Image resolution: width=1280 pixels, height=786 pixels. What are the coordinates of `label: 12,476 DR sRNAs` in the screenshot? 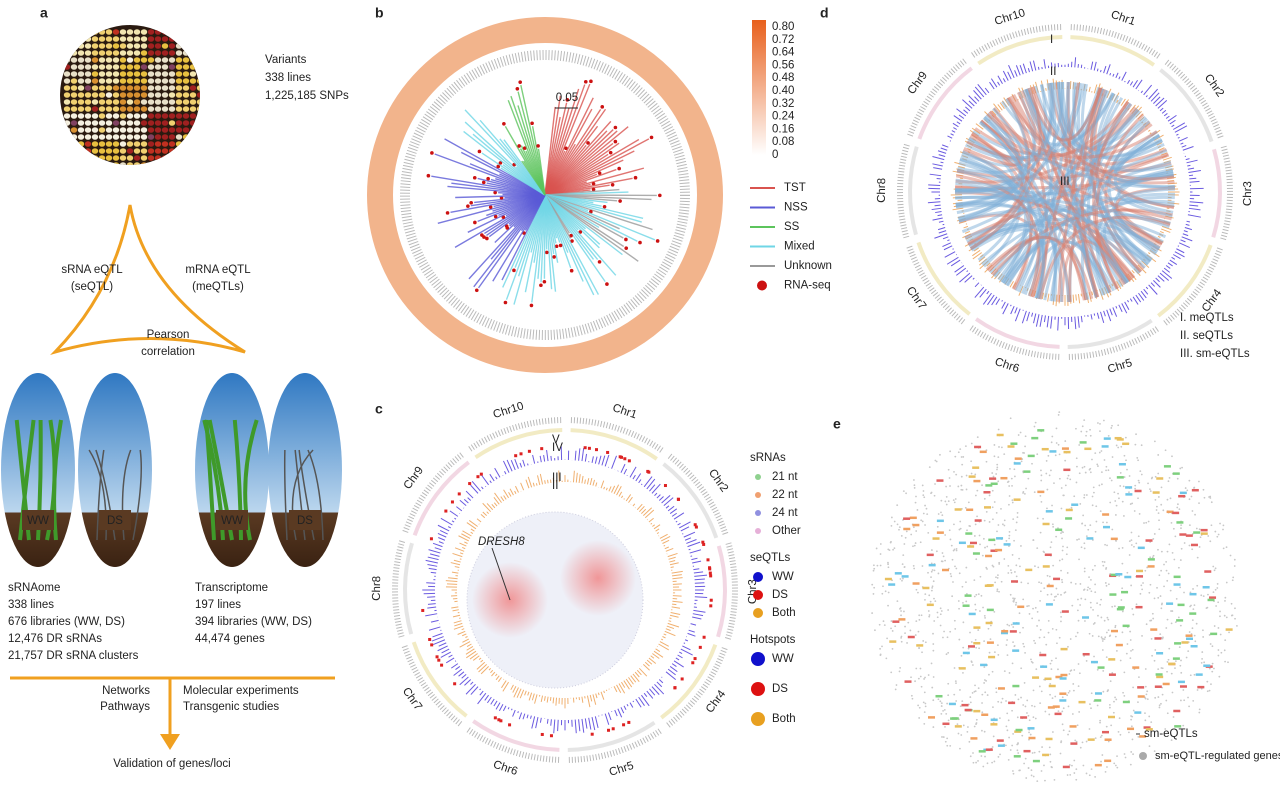 It's located at (55, 639).